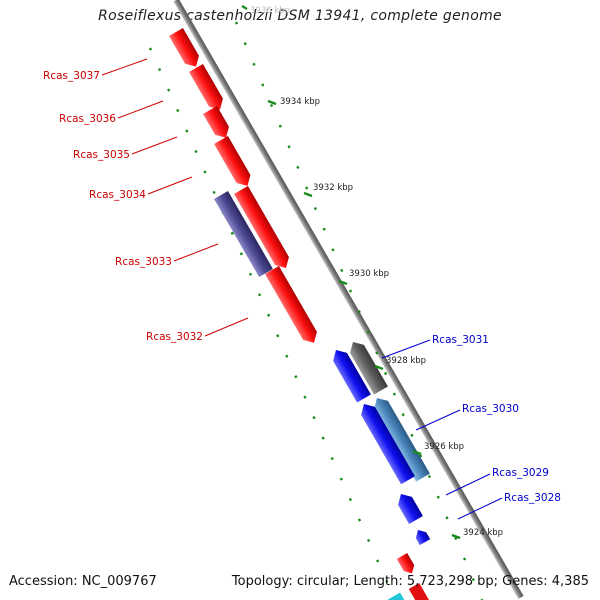  What do you see at coordinates (270, 11) in the screenshot?
I see `tick-label-partial: 3936 kbp` at bounding box center [270, 11].